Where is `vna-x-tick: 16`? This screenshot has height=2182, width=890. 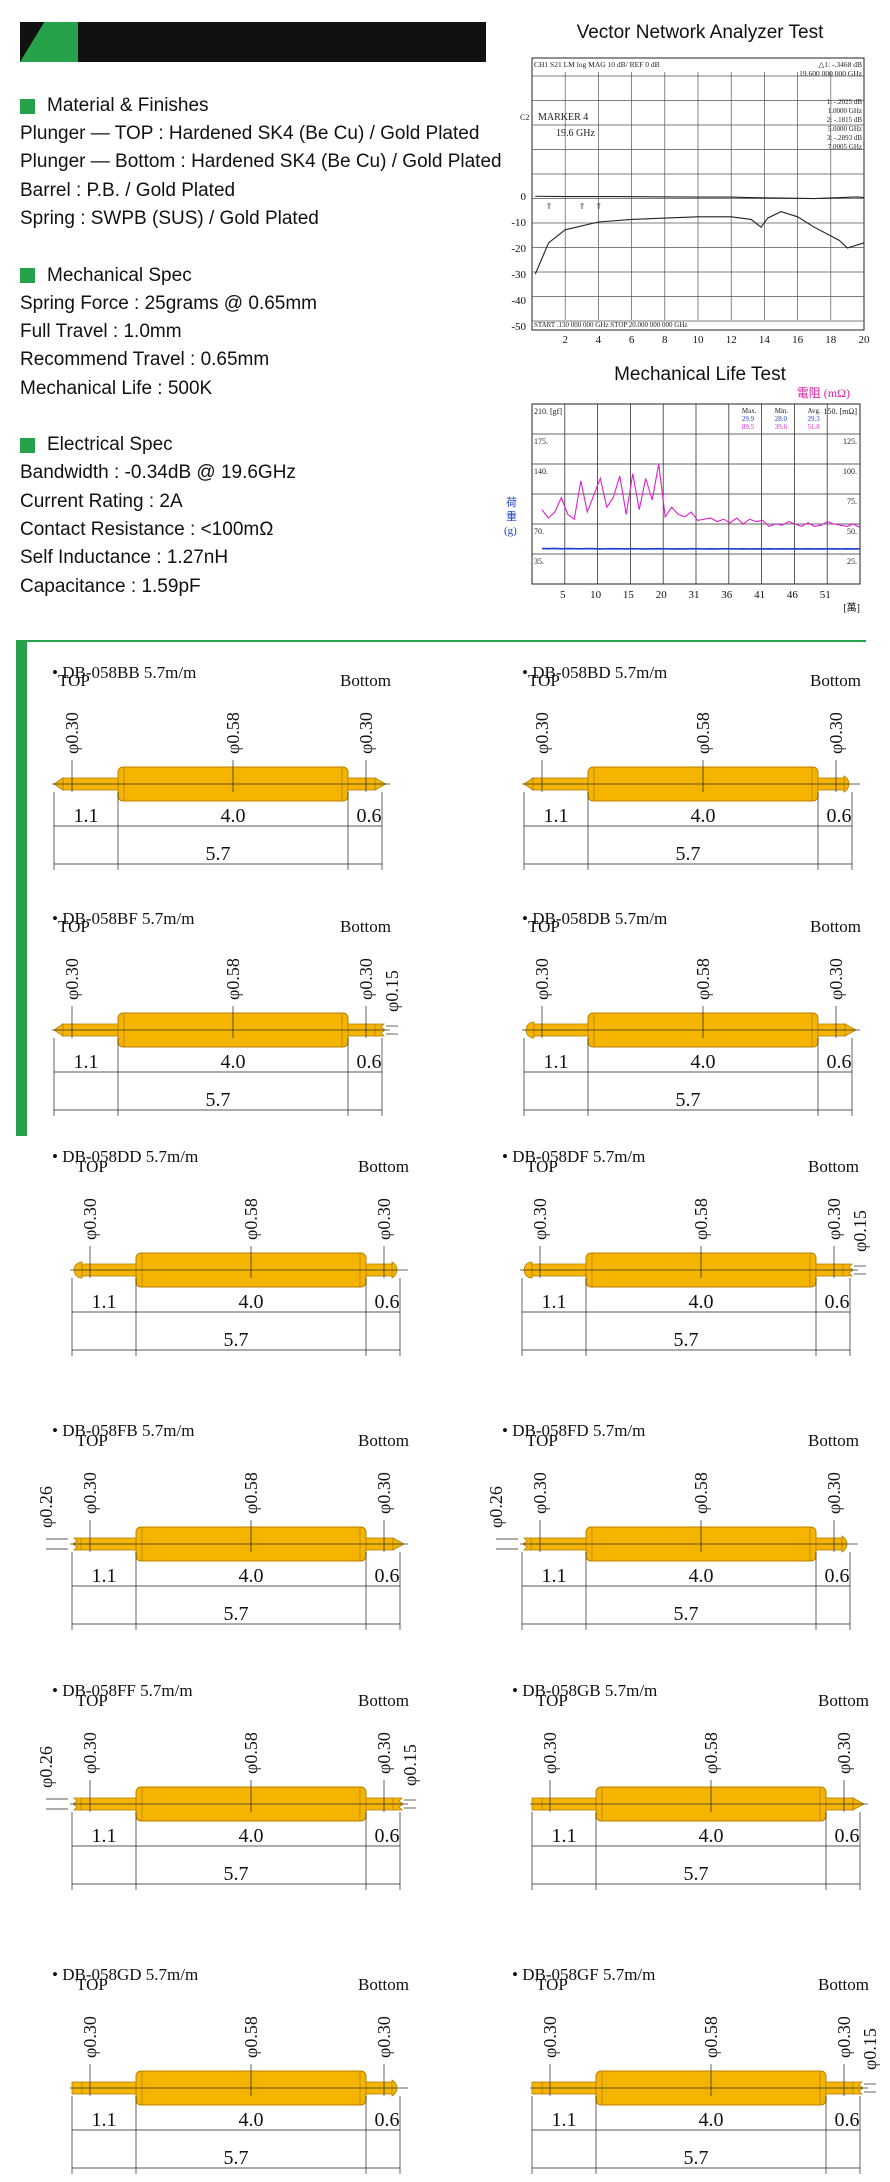 vna-x-tick: 16 is located at coordinates (798, 339).